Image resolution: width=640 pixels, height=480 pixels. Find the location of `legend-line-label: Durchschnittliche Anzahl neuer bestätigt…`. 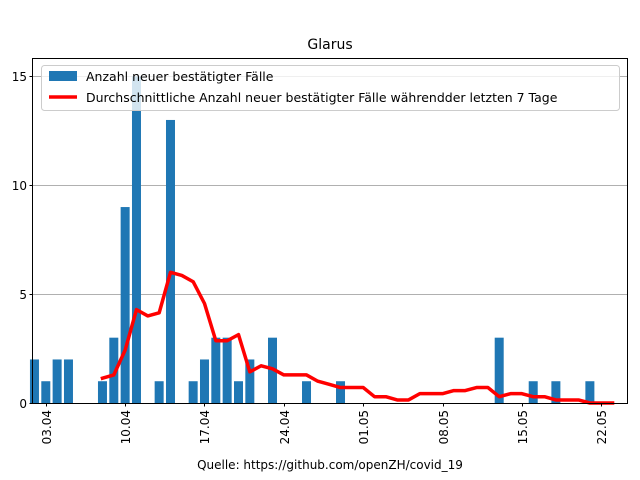

legend-line-label: Durchschnittliche Anzahl neuer bestätigt… is located at coordinates (322, 97).